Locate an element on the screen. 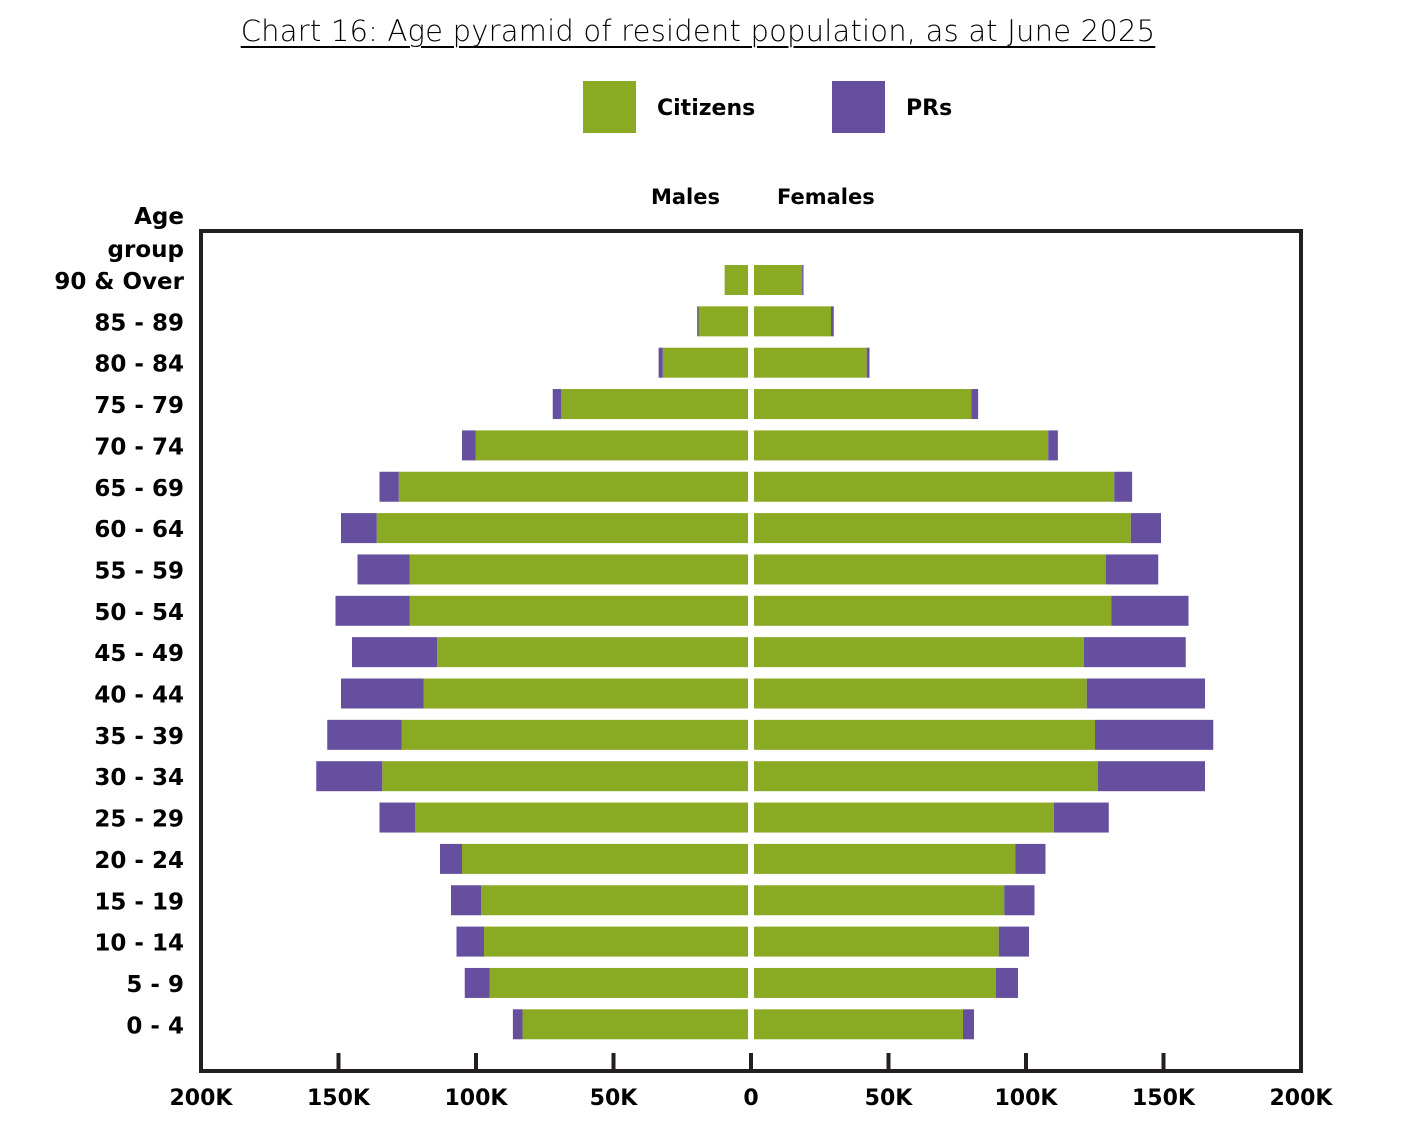 Image resolution: width=1424 pixels, height=1136 pixels. y-tick-label: 40 - 44 is located at coordinates (139, 696).